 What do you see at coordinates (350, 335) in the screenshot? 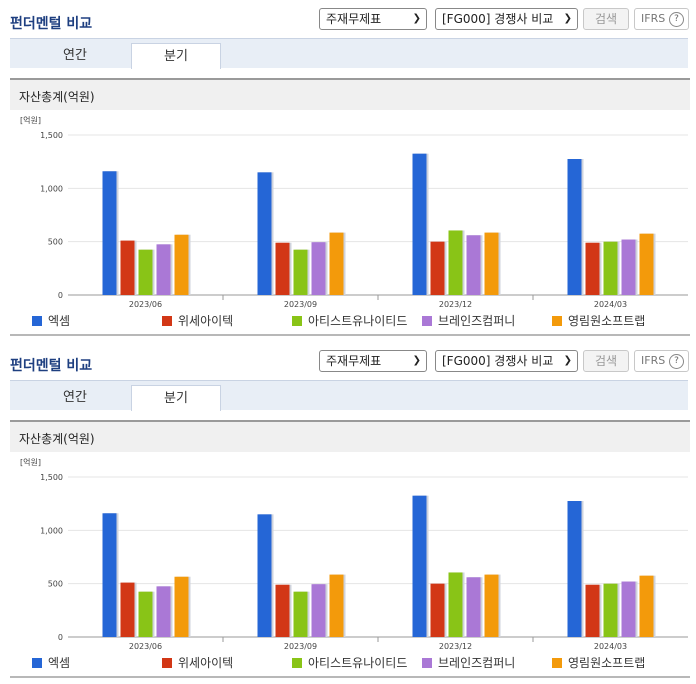
I see `divider` at bounding box center [350, 335].